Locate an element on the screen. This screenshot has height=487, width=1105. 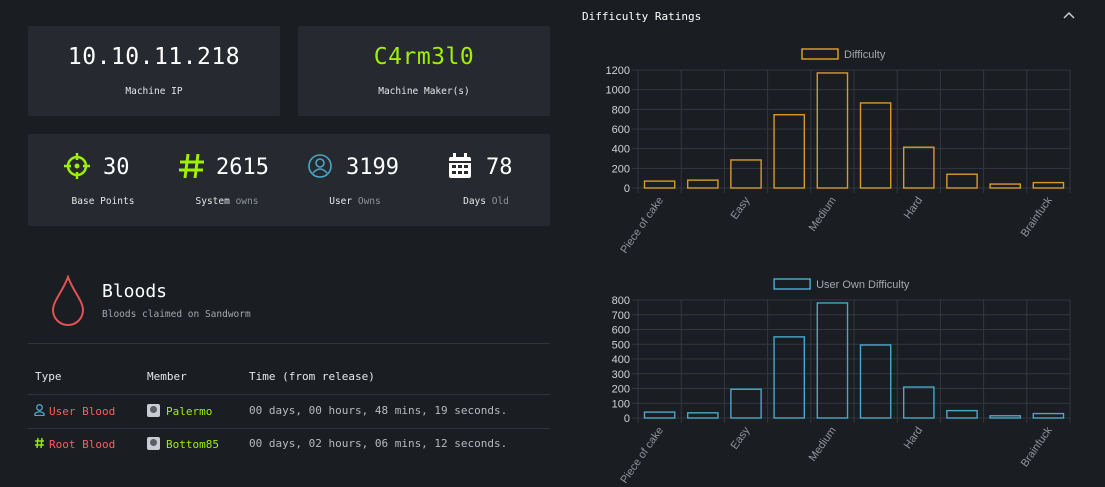
member-cell: Bottom85 is located at coordinates (183, 444).